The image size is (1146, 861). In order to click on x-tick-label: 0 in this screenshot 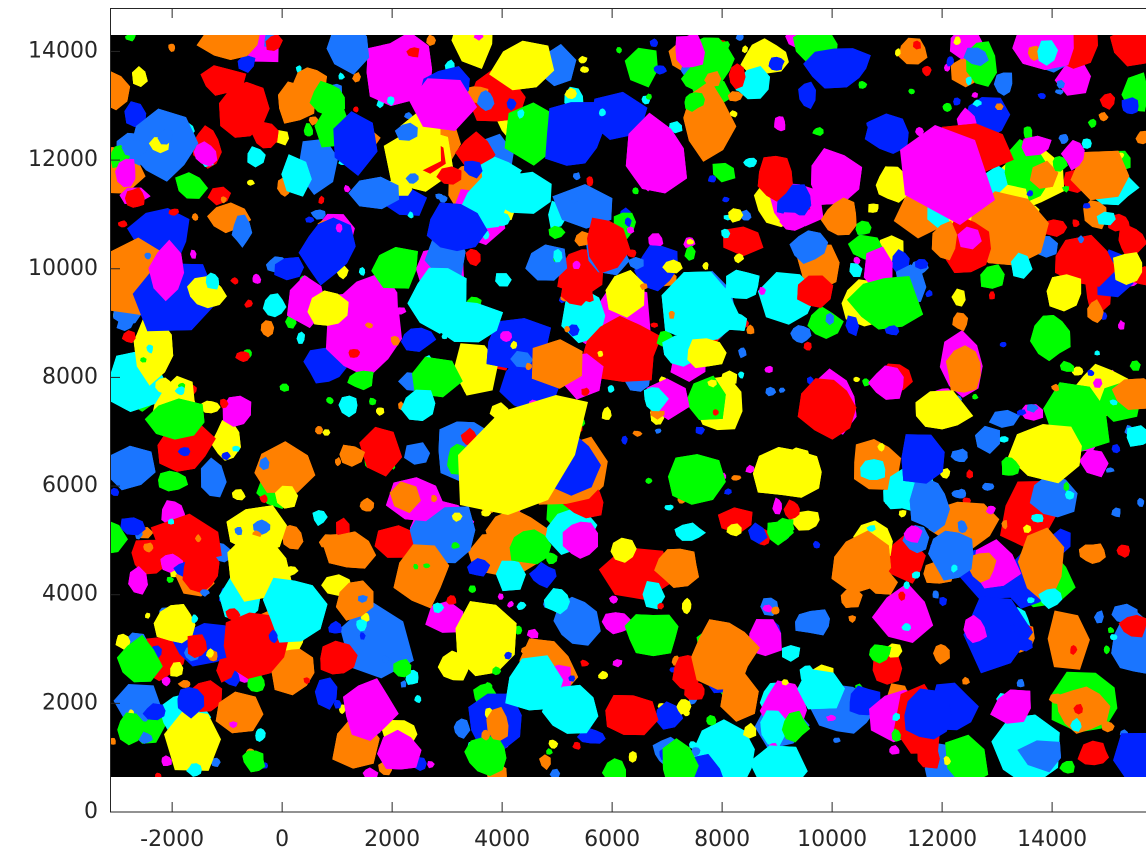, I will do `click(282, 839)`.